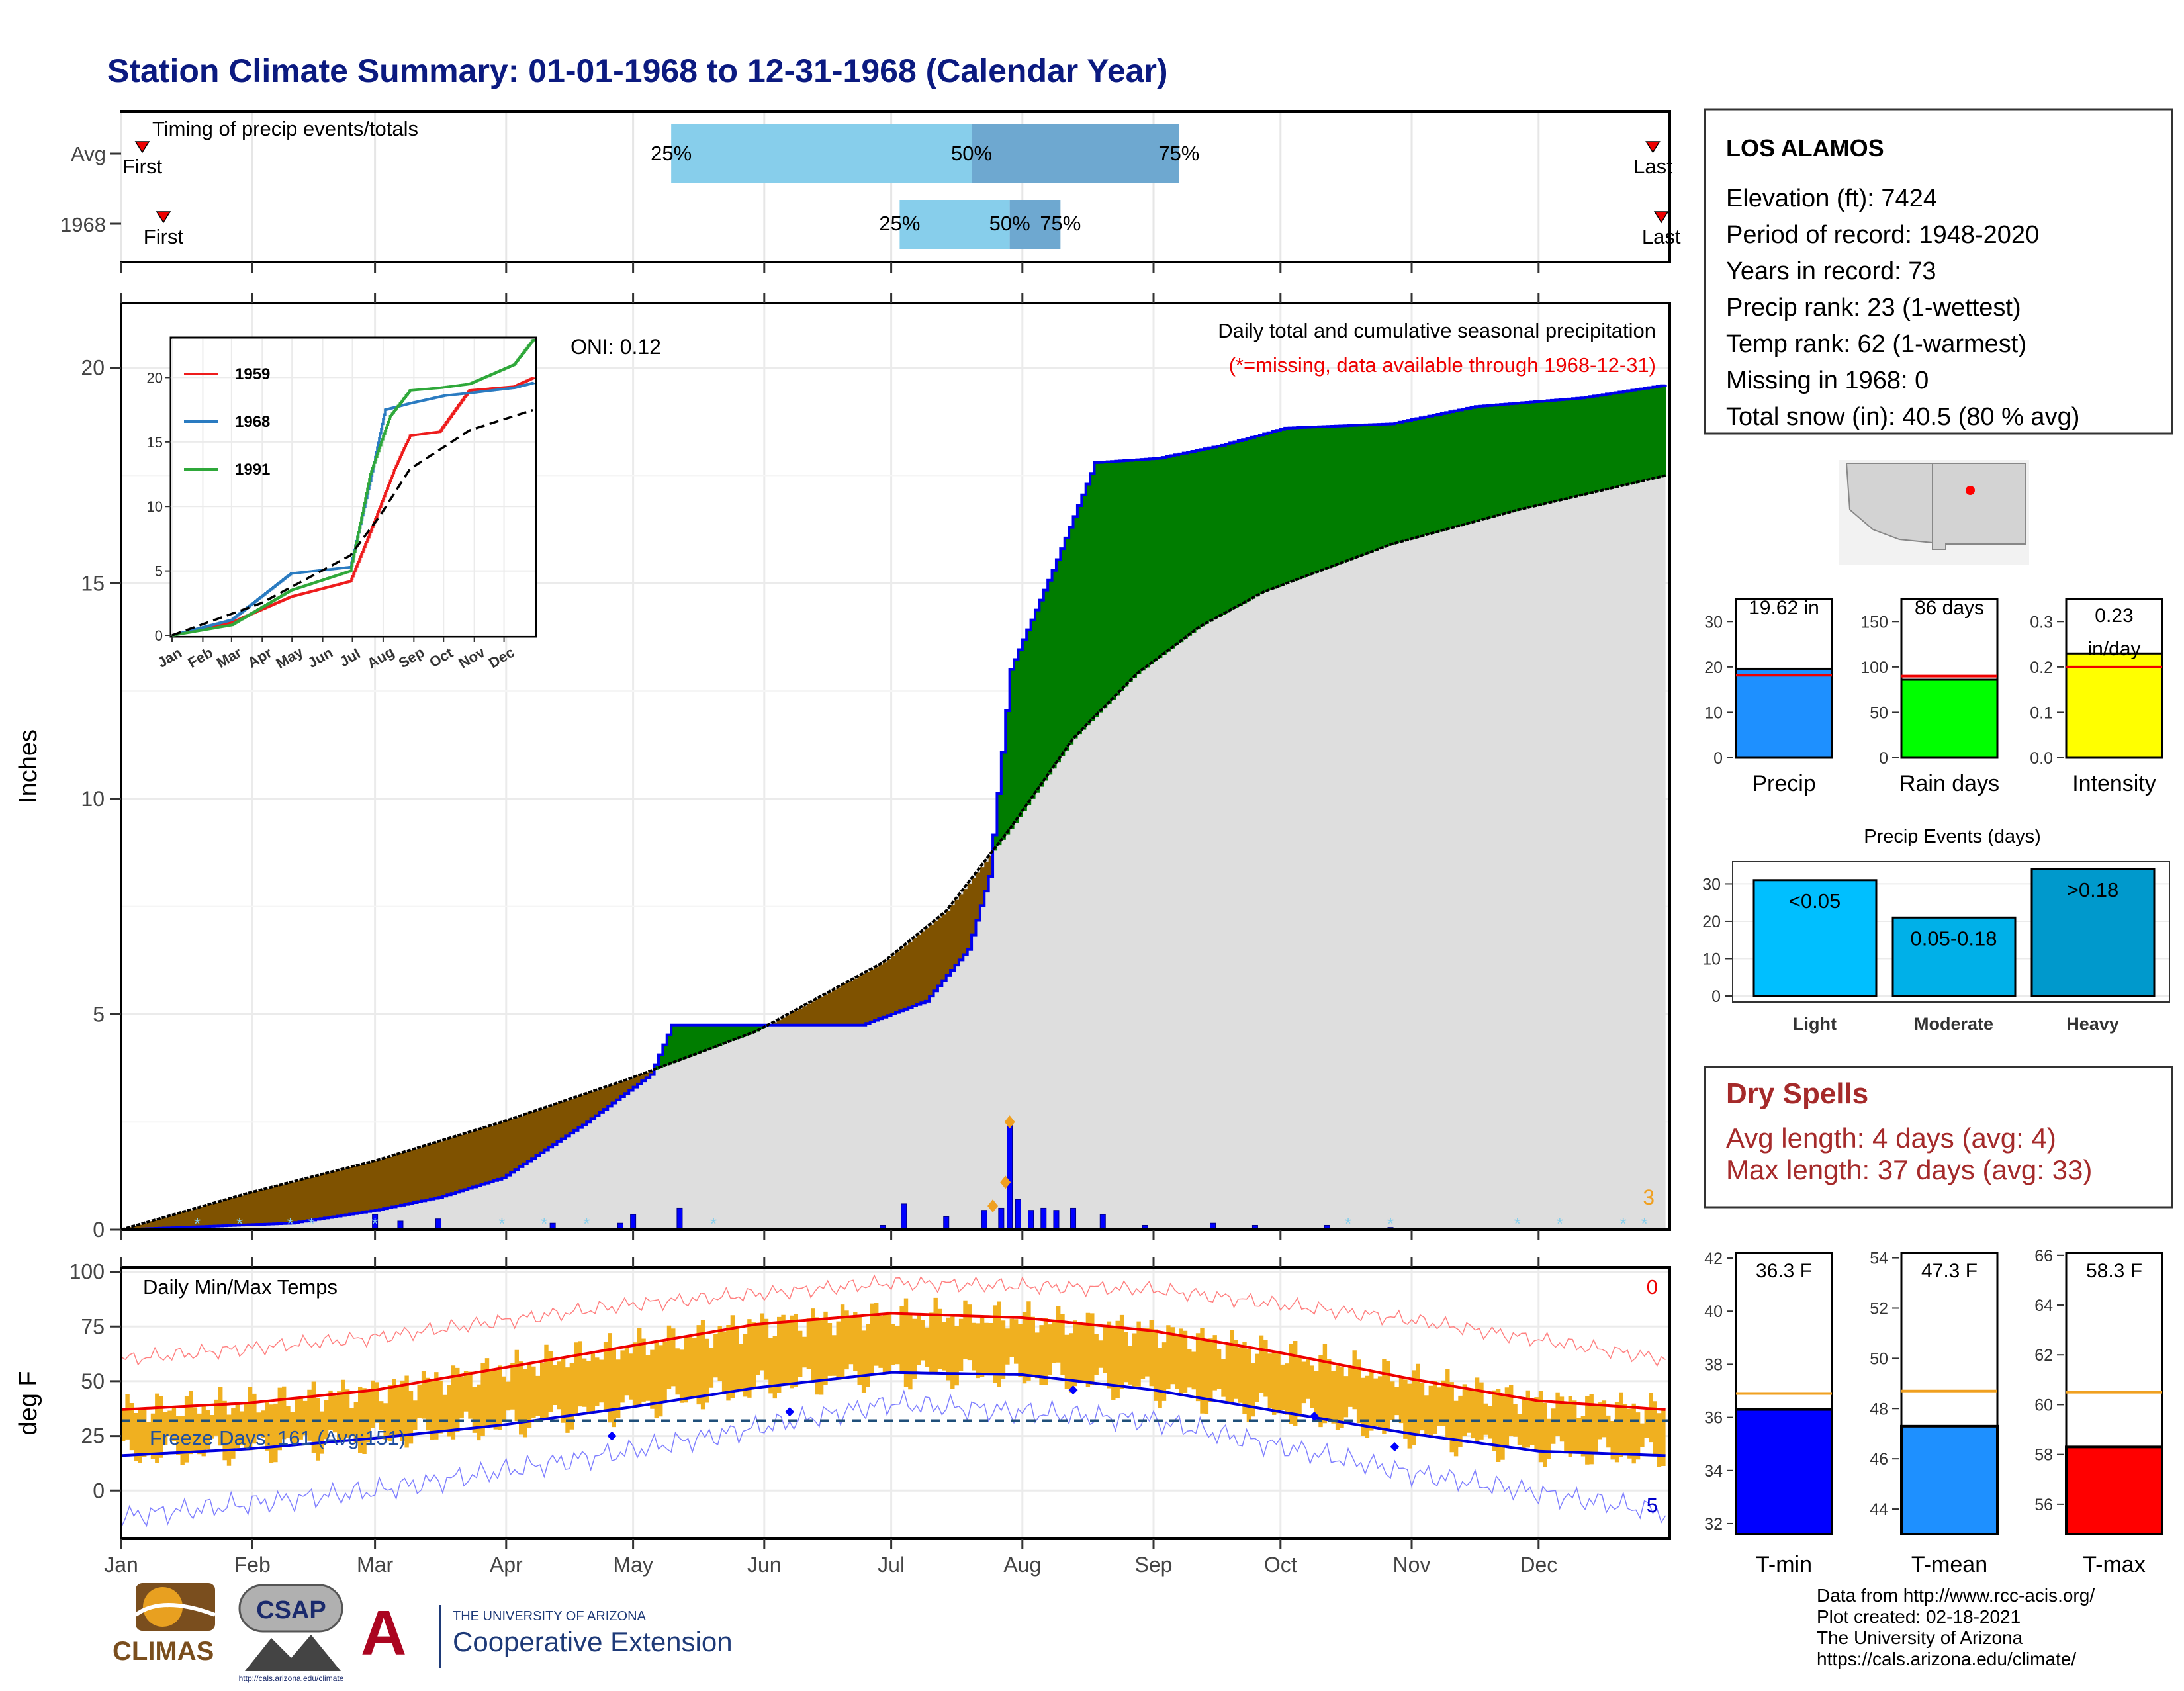  What do you see at coordinates (353, 507) in the screenshot?
I see `inset-series-1959` at bounding box center [353, 507].